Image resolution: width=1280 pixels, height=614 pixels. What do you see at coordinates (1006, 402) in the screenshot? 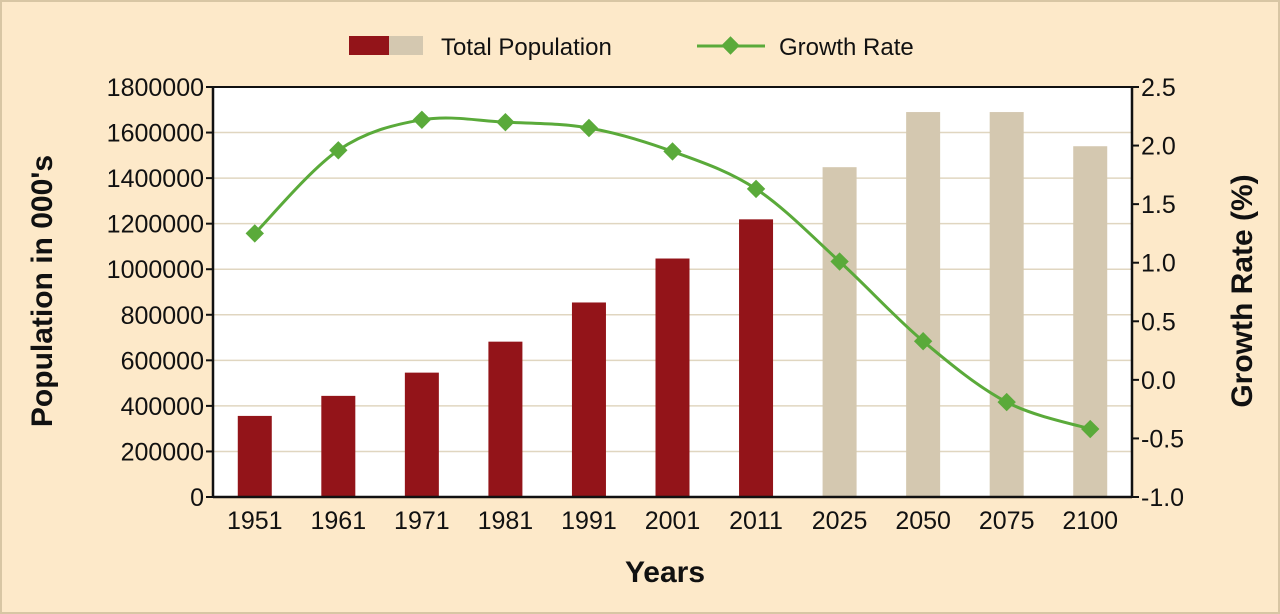
I see `growth-point-2075` at bounding box center [1006, 402].